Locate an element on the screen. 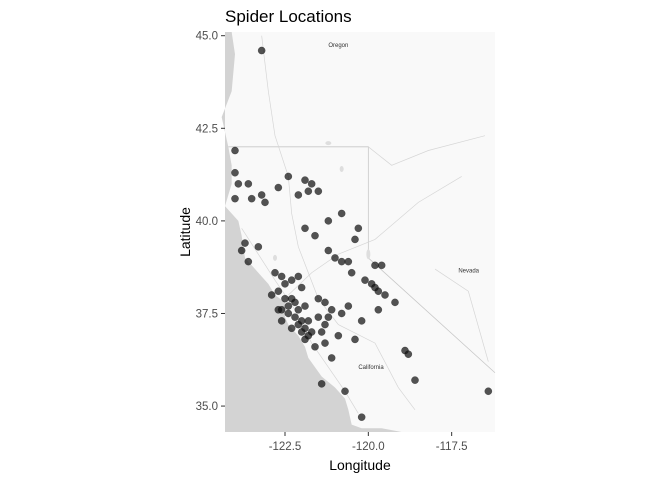  y-axis: 35.0 37.5 40.0 42.5 45.0 is located at coordinates (210, 222).